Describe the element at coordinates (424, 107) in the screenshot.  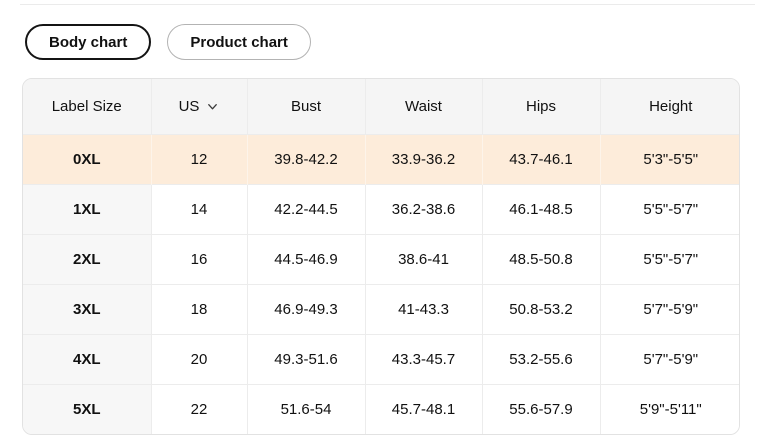
I see `column-header-waist: Waist` at that location.